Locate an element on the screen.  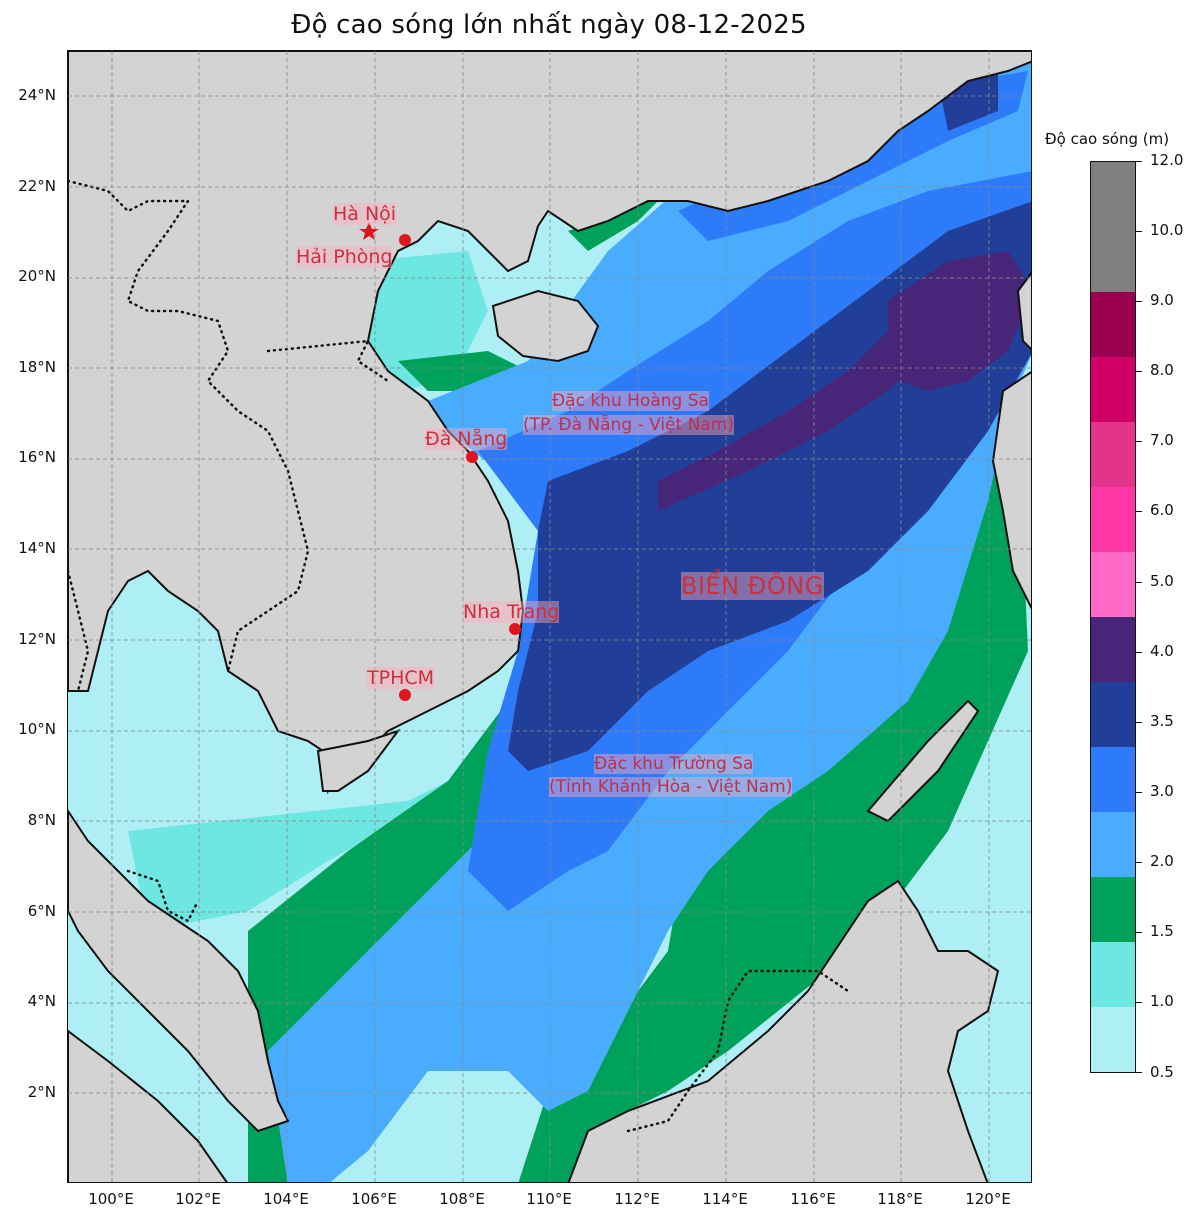
tphcm-marker-icon is located at coordinates (405, 695).